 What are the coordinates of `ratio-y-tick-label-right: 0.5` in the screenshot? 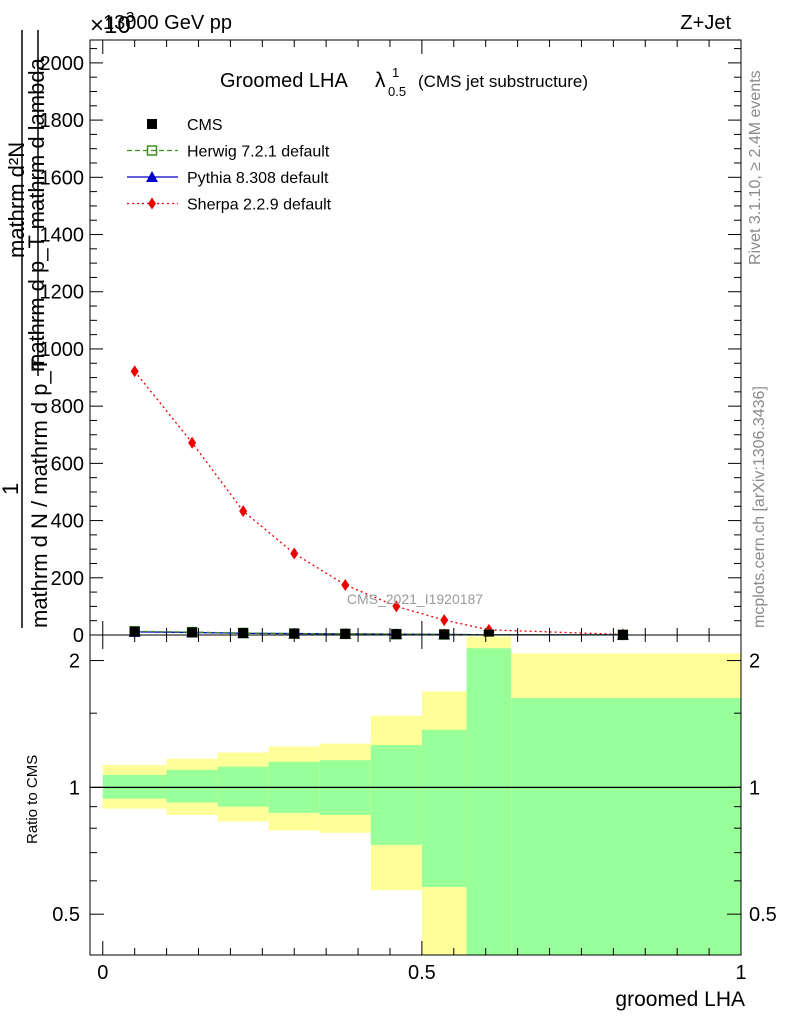 It's located at (763, 915).